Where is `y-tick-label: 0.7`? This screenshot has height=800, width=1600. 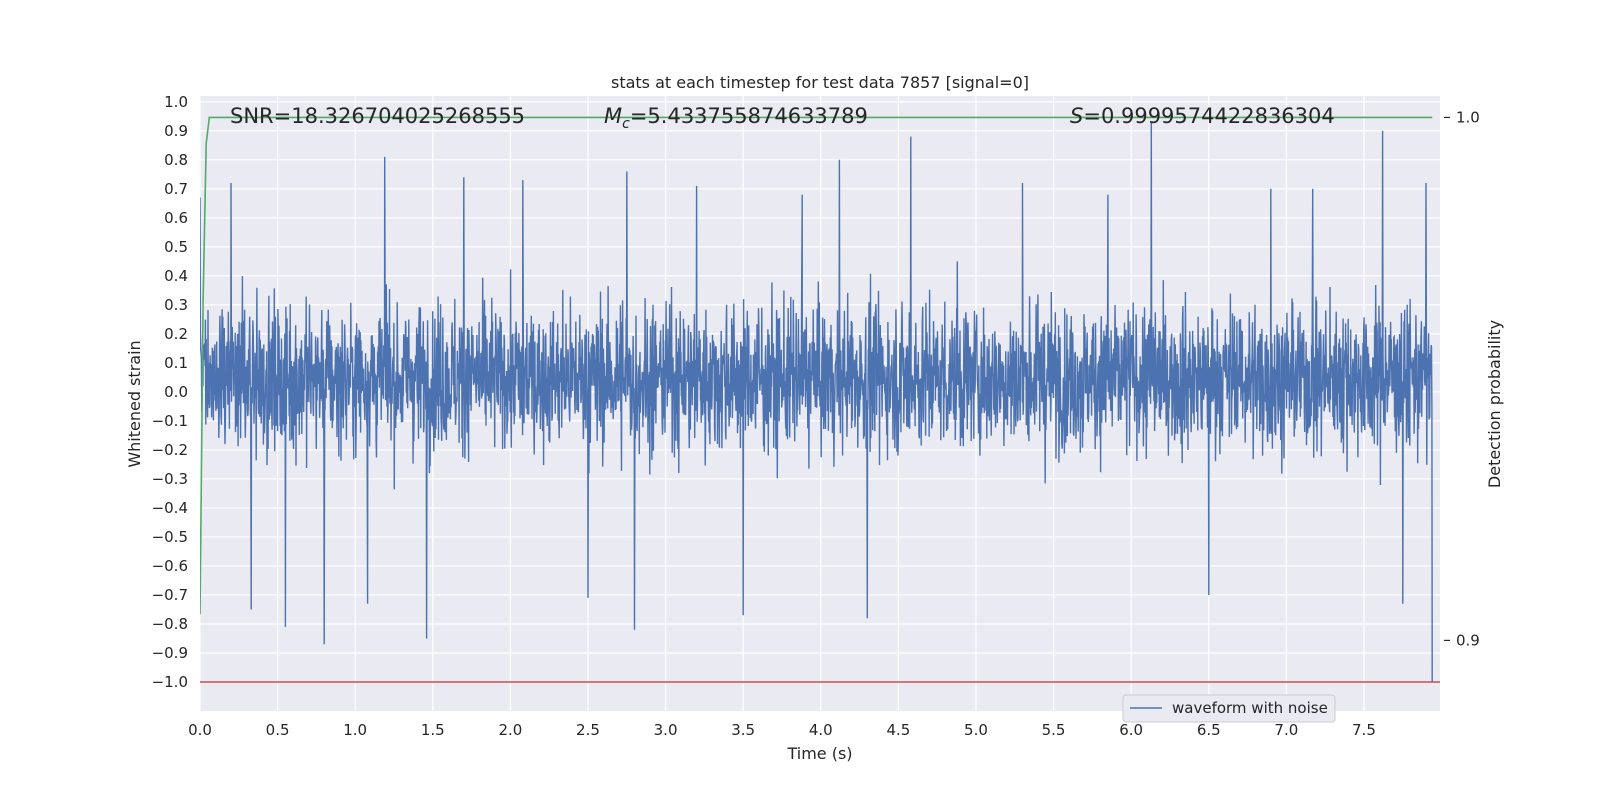 y-tick-label: 0.7 is located at coordinates (176, 189).